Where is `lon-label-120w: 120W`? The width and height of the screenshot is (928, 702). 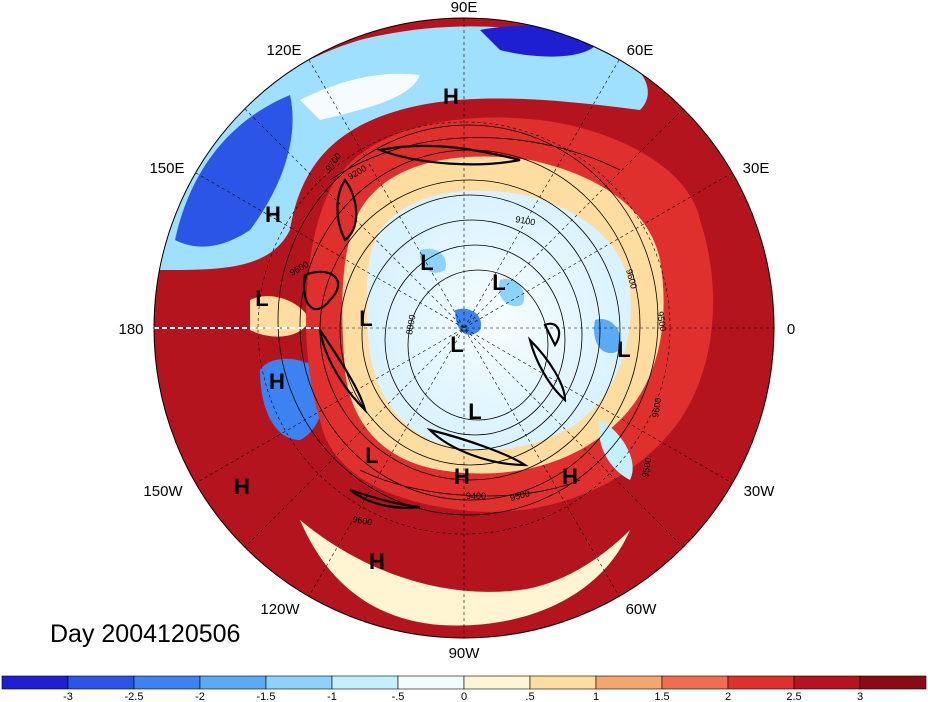 lon-label-120w: 120W is located at coordinates (280, 609).